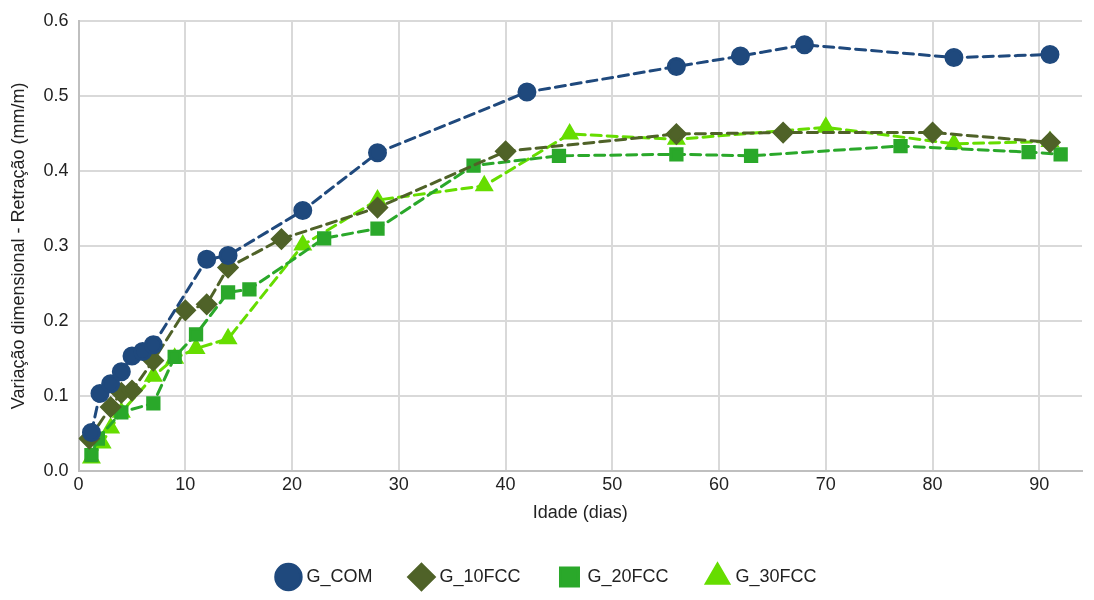 Image resolution: width=1094 pixels, height=600 pixels. What do you see at coordinates (719, 483) in the screenshot?
I see `x-tick-label: 60` at bounding box center [719, 483].